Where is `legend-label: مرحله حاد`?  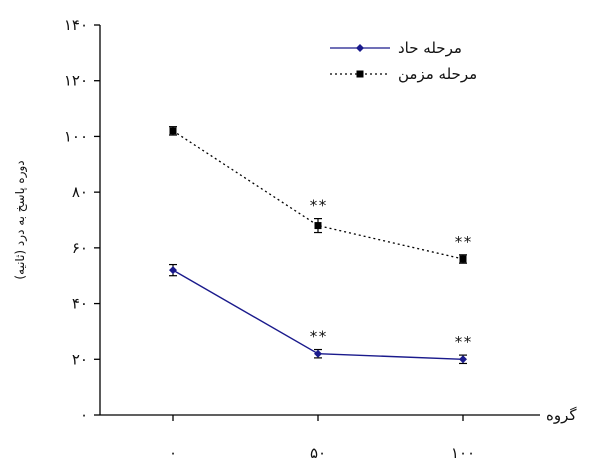
legend-label: مرحله حاد is located at coordinates (430, 48).